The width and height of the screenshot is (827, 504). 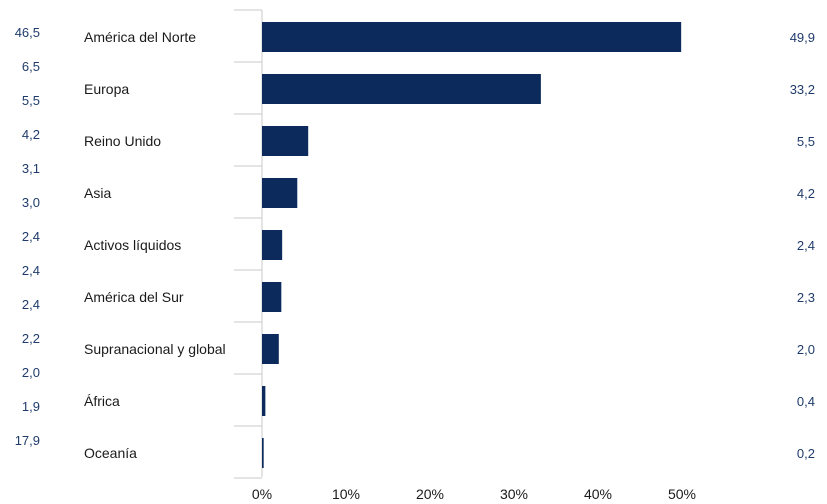 I want to click on category-label: América del Sur, so click(x=134, y=297).